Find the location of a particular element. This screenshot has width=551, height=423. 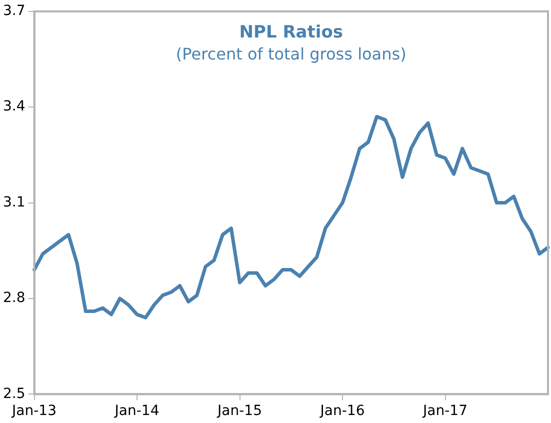

text: (Percent of total gross loans) is located at coordinates (291, 54).